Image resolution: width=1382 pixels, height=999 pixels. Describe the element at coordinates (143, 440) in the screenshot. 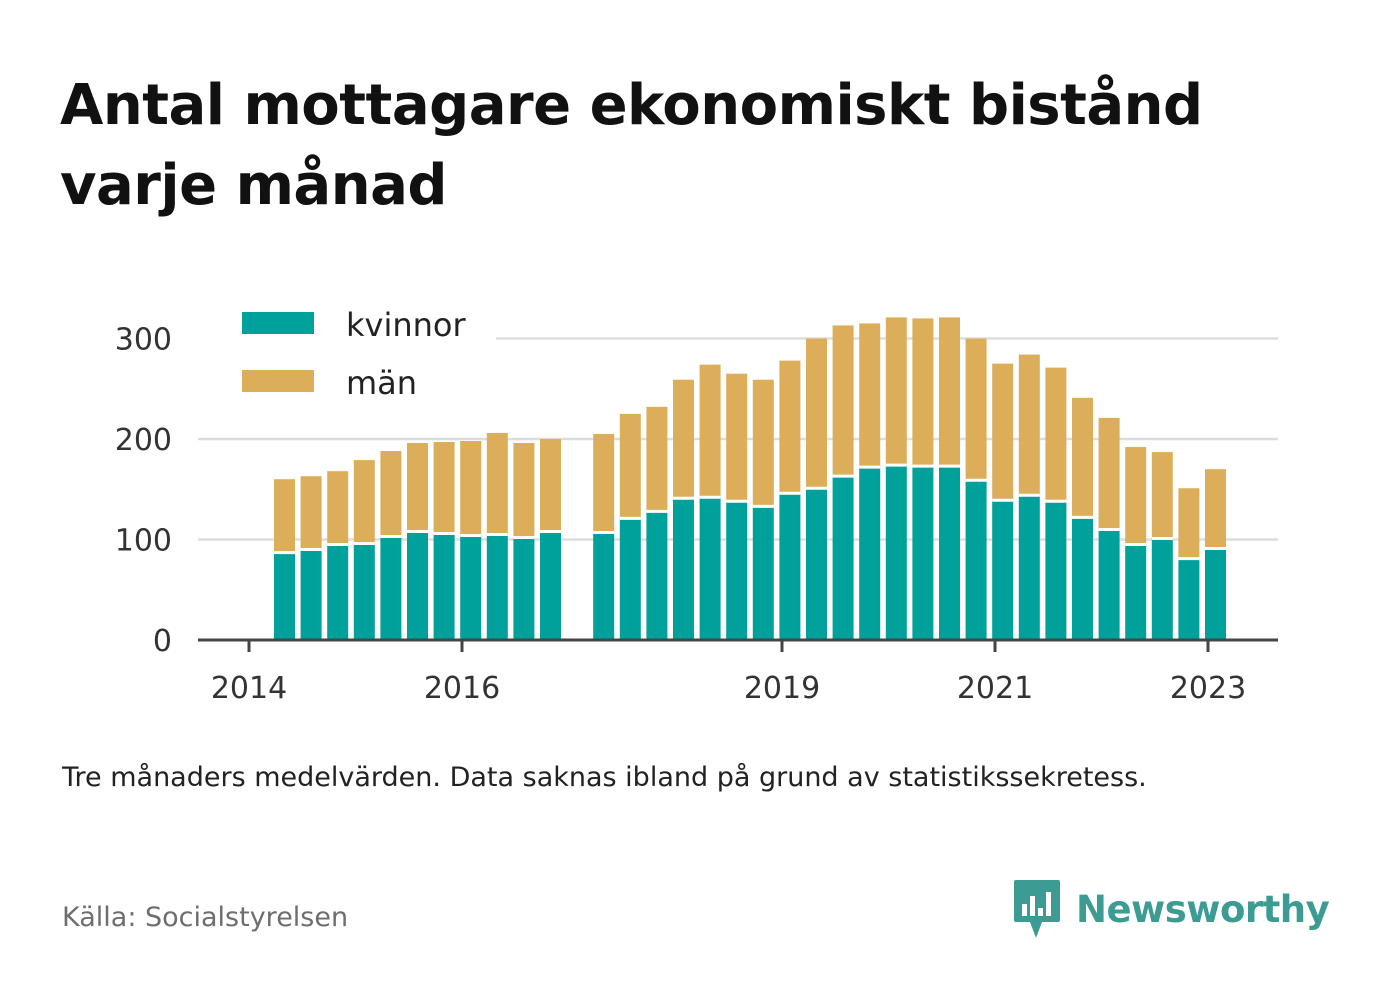

I see `y-tick-label: 200` at that location.